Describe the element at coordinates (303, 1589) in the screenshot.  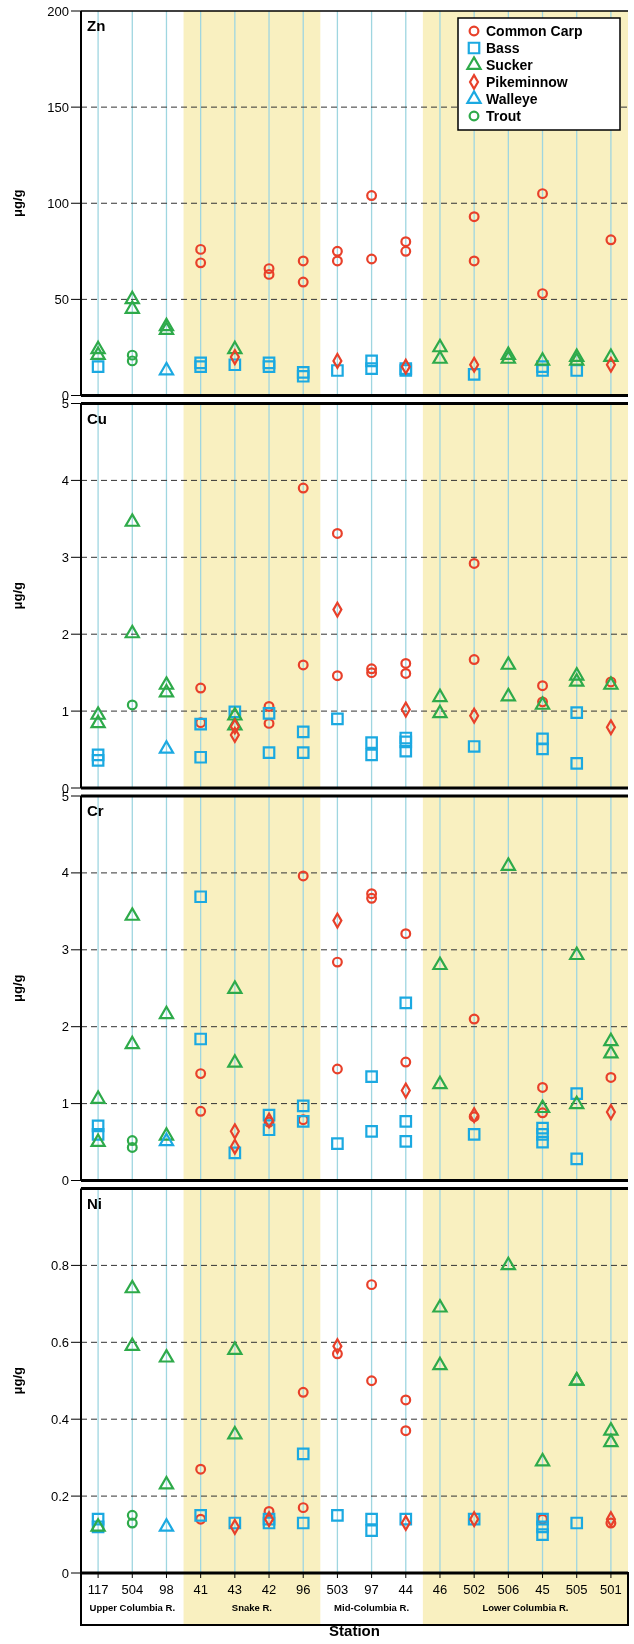
I see `x-tick-label: 96` at that location.